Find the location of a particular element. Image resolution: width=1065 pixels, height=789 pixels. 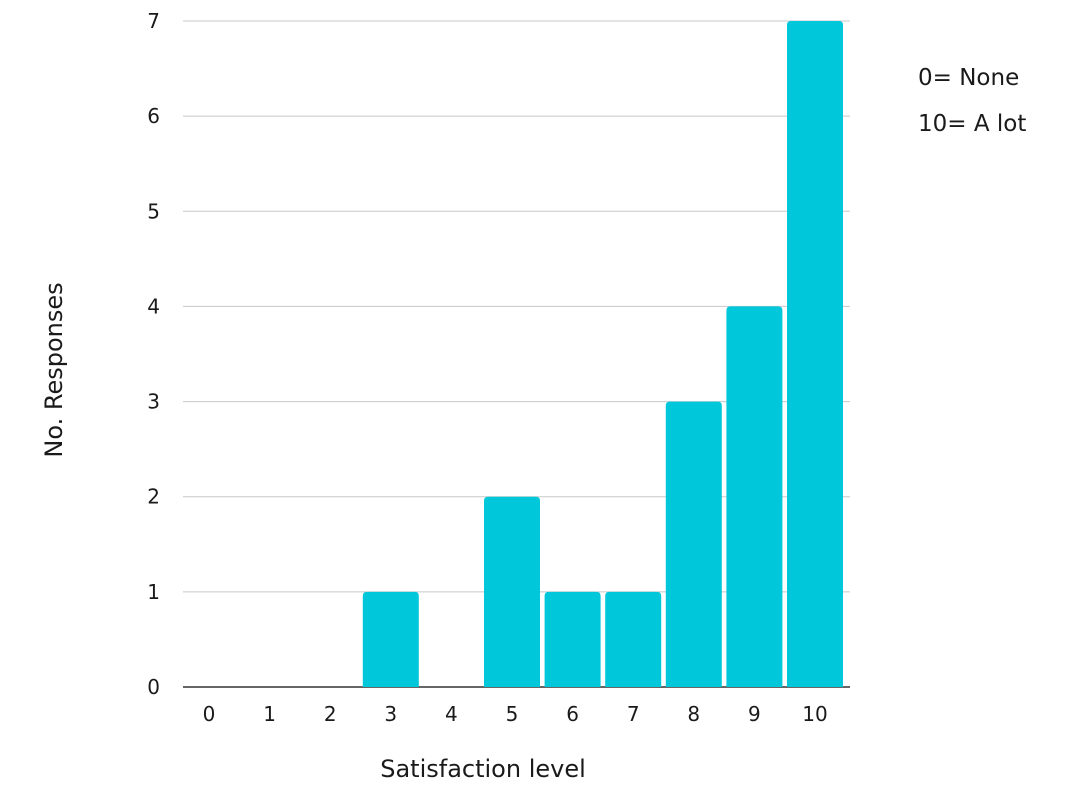

x-tick-labels: 0 1 2 3 4 5 6 7 8 9 10 is located at coordinates (515, 714).